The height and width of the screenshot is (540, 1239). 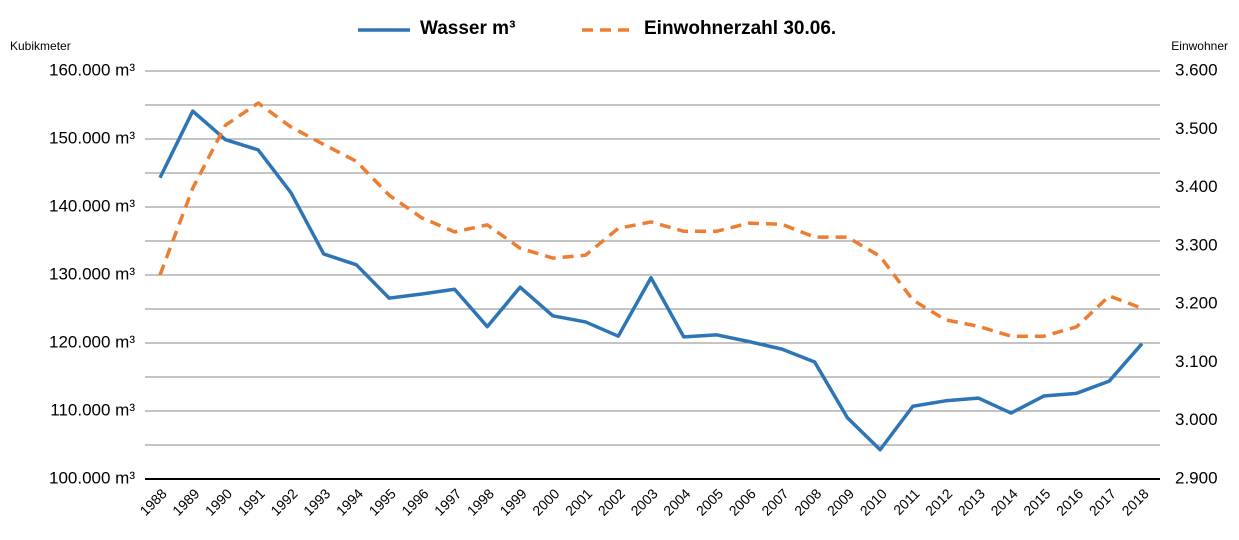 I want to click on x-tick-label: 1996, so click(x=414, y=501).